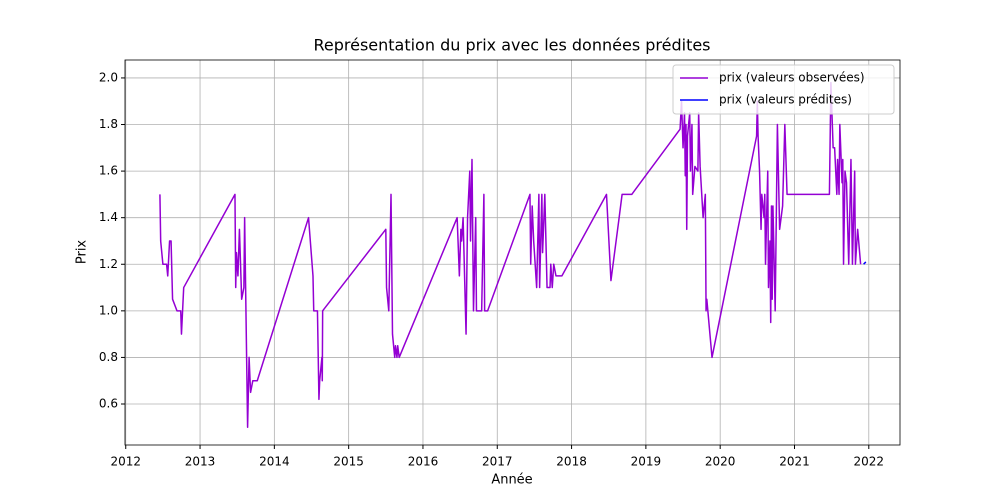 Image resolution: width=1000 pixels, height=500 pixels. What do you see at coordinates (497, 462) in the screenshot?
I see `x-tick-label: 2017` at bounding box center [497, 462].